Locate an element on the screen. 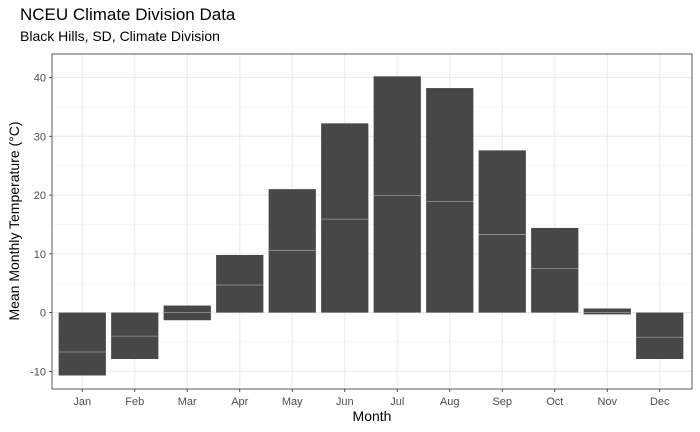  bar-dec is located at coordinates (660, 336).